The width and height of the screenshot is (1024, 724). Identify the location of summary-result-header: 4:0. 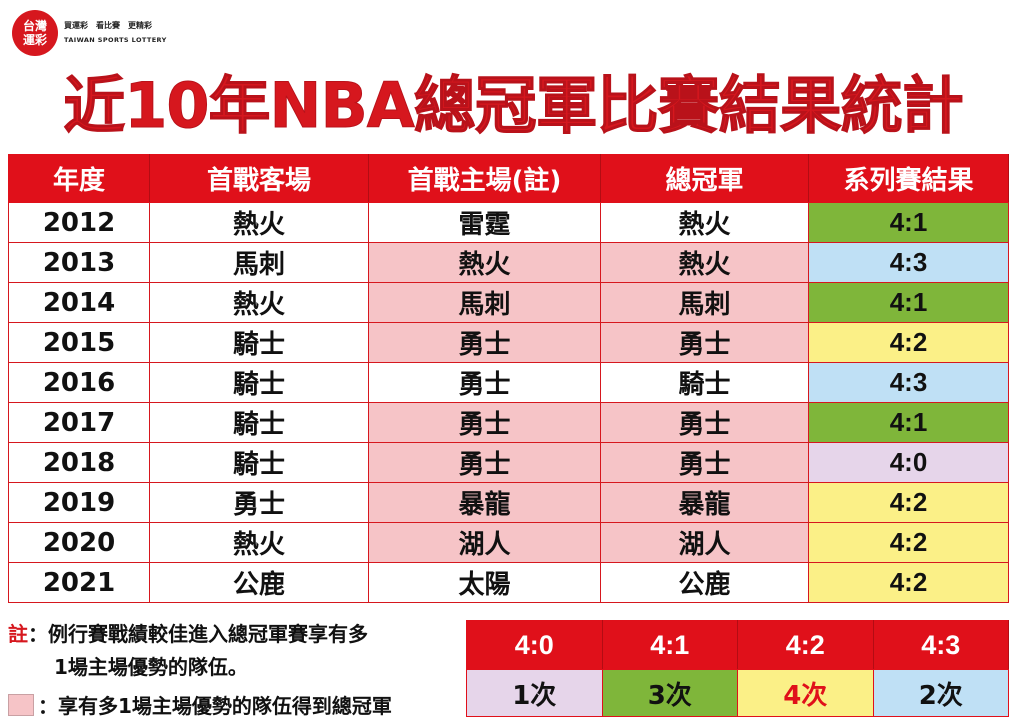
(534, 645).